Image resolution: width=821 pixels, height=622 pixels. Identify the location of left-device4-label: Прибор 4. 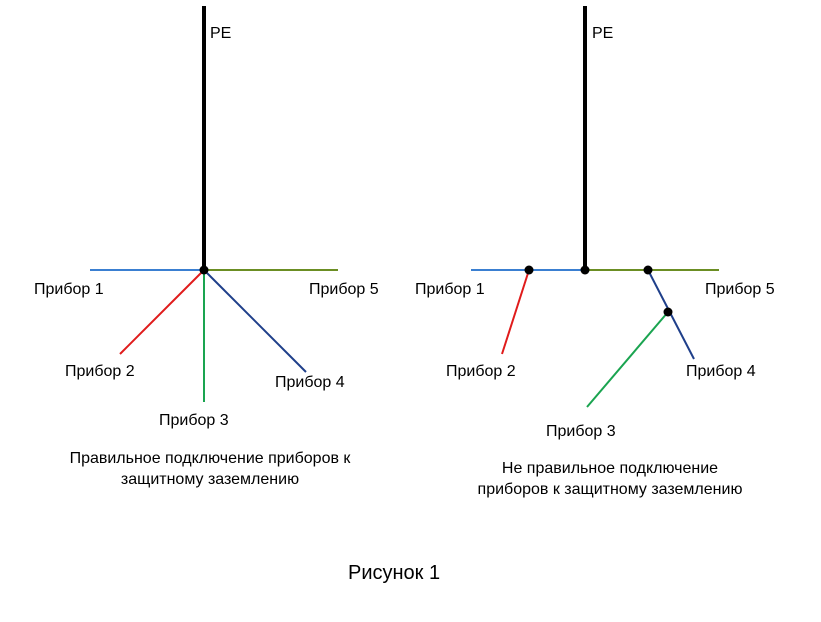
(310, 382).